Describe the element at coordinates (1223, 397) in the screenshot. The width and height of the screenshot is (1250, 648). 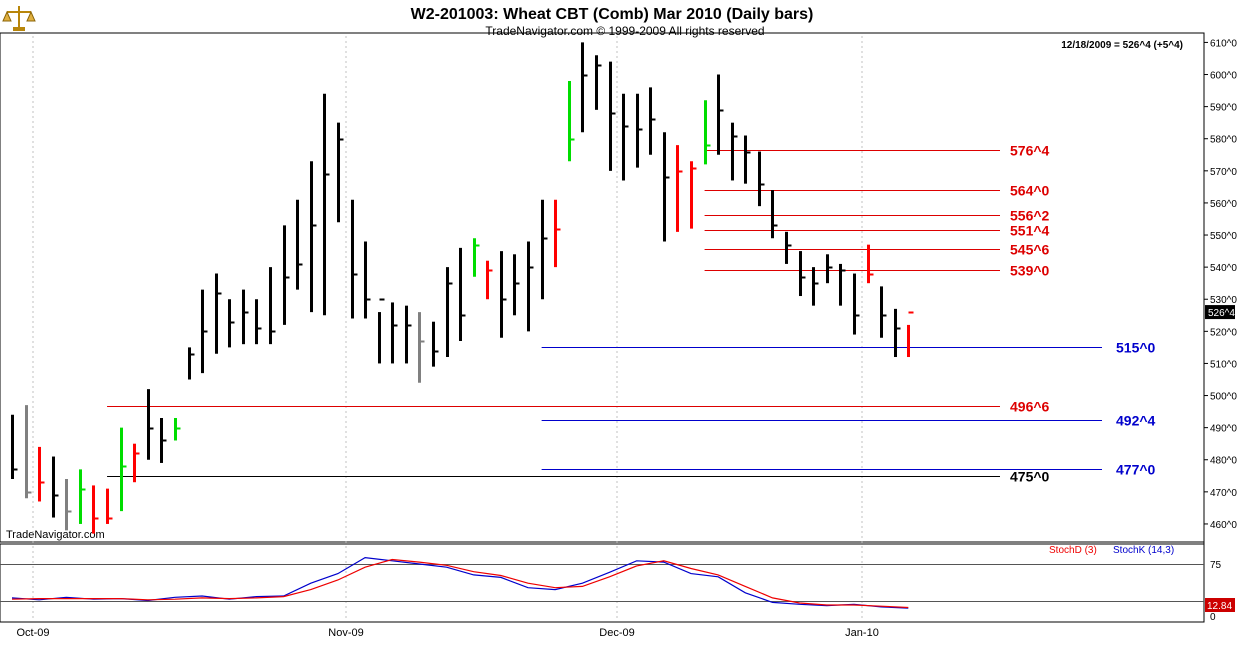
I see `price-tick-label: 500^0` at that location.